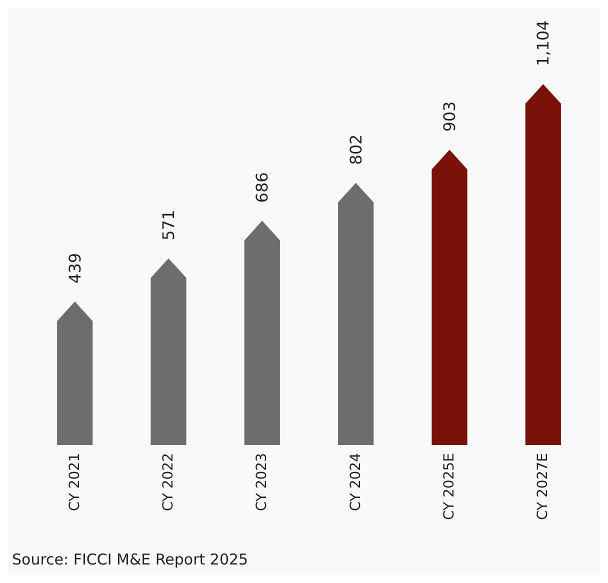 This screenshot has width=608, height=583. I want to click on x-tick-label: CY 2027E, so click(543, 486).